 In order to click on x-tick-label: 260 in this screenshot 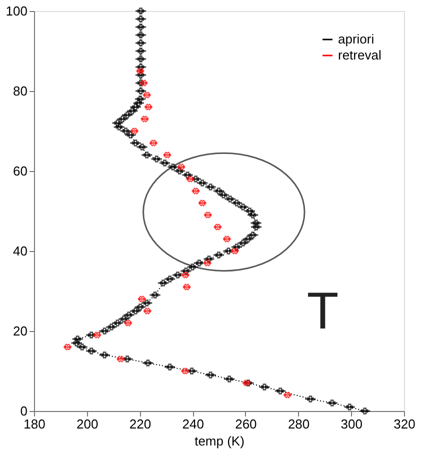, I will do `click(246, 424)`.